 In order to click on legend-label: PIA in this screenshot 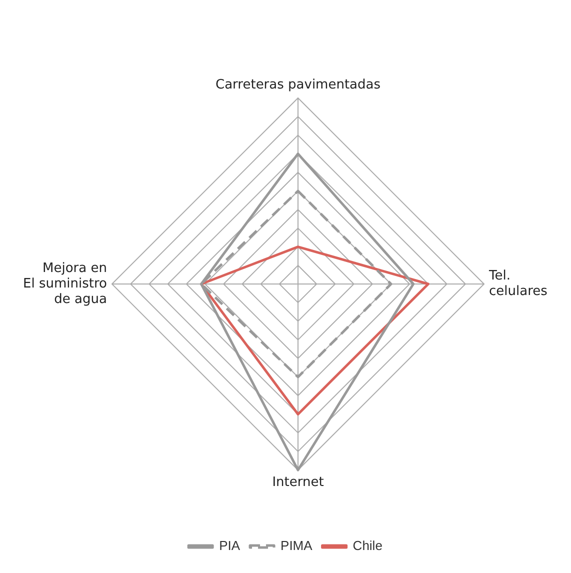, I will do `click(229, 546)`.